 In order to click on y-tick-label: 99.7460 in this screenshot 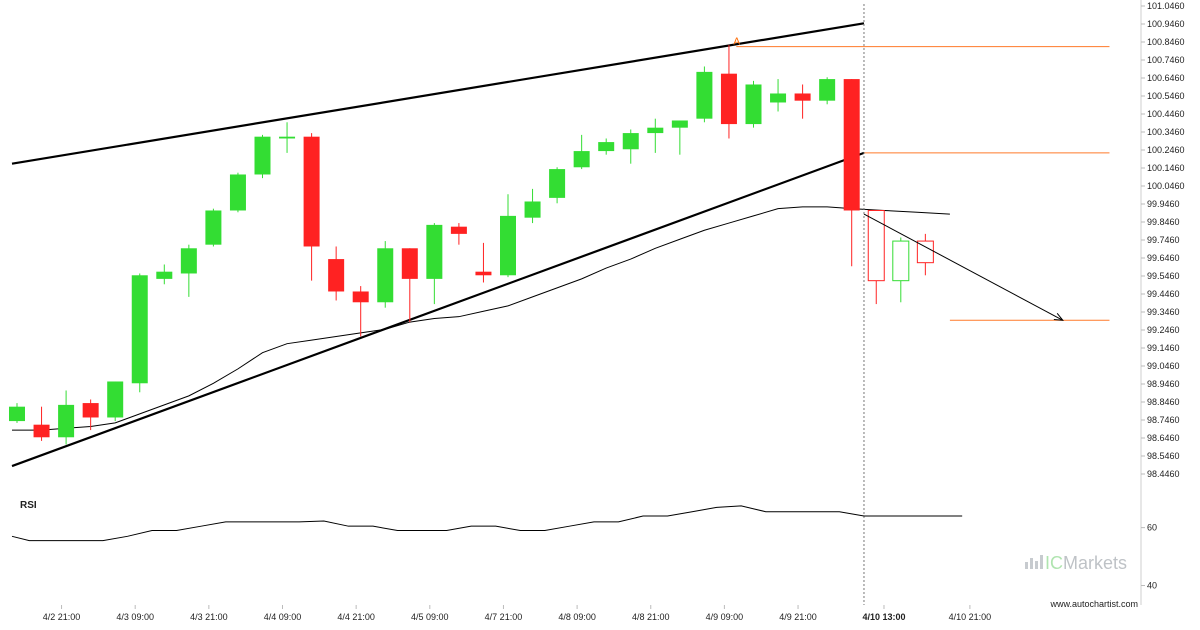, I will do `click(1163, 240)`.